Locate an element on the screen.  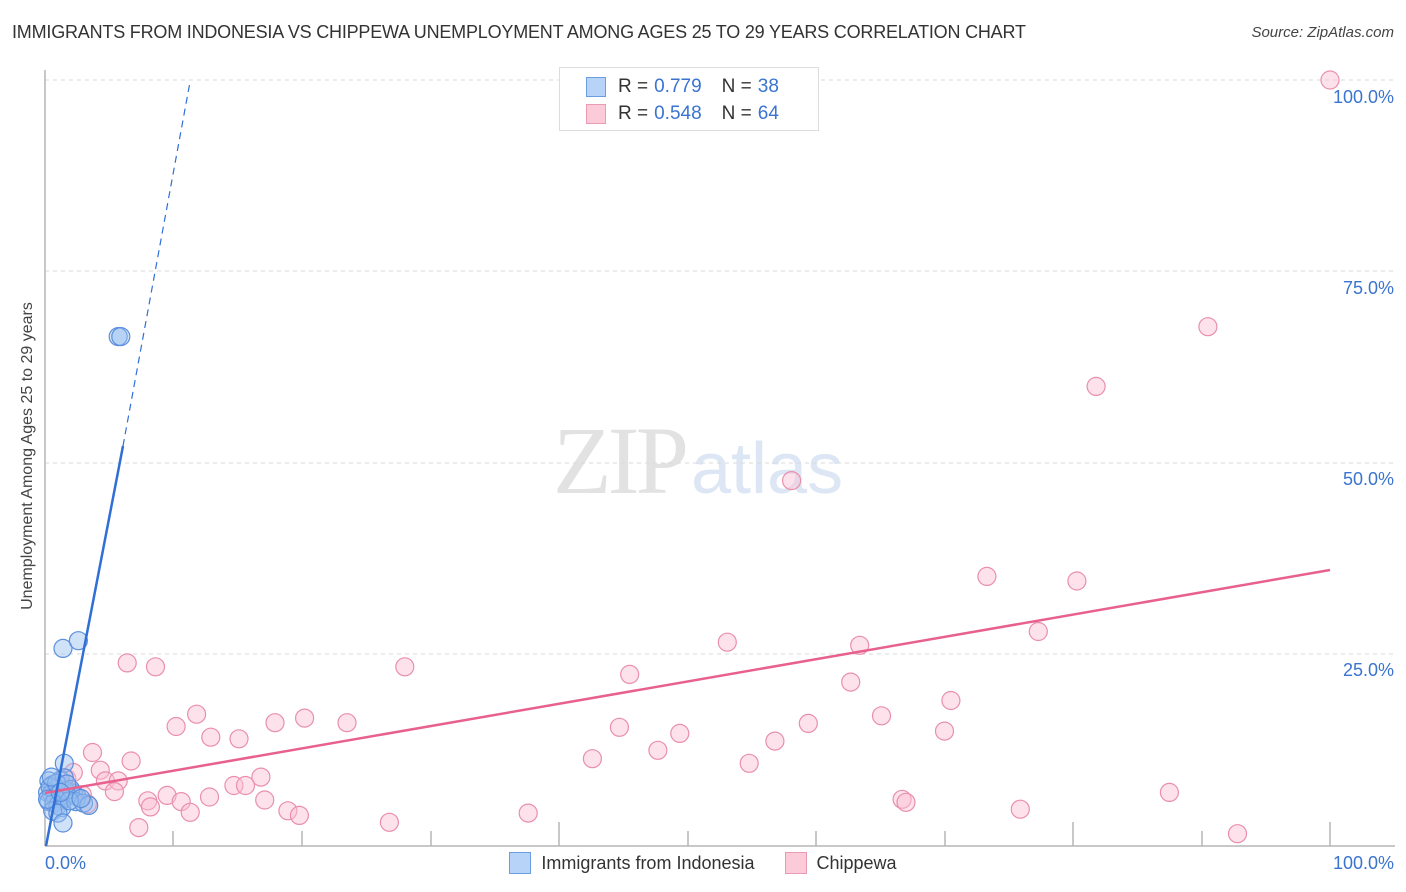
watermark: ZIPatlas is located at coordinates (698, 460).